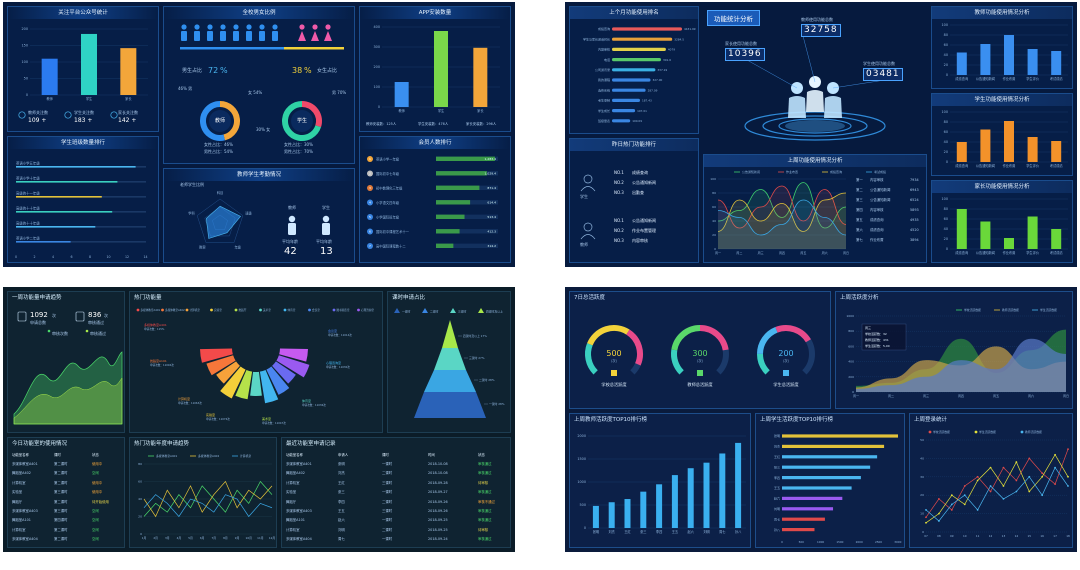 This screenshot has height=570, width=1080. What do you see at coordinates (604, 110) in the screenshot?
I see `rank-label: 学生成长` at bounding box center [604, 110].